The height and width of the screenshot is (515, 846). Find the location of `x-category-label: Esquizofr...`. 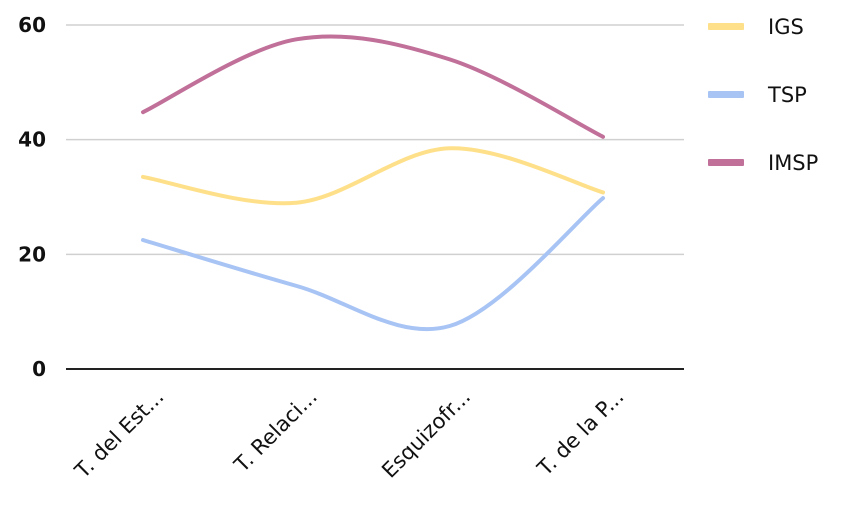

x-category-label: Esquizofr... is located at coordinates (426, 434).